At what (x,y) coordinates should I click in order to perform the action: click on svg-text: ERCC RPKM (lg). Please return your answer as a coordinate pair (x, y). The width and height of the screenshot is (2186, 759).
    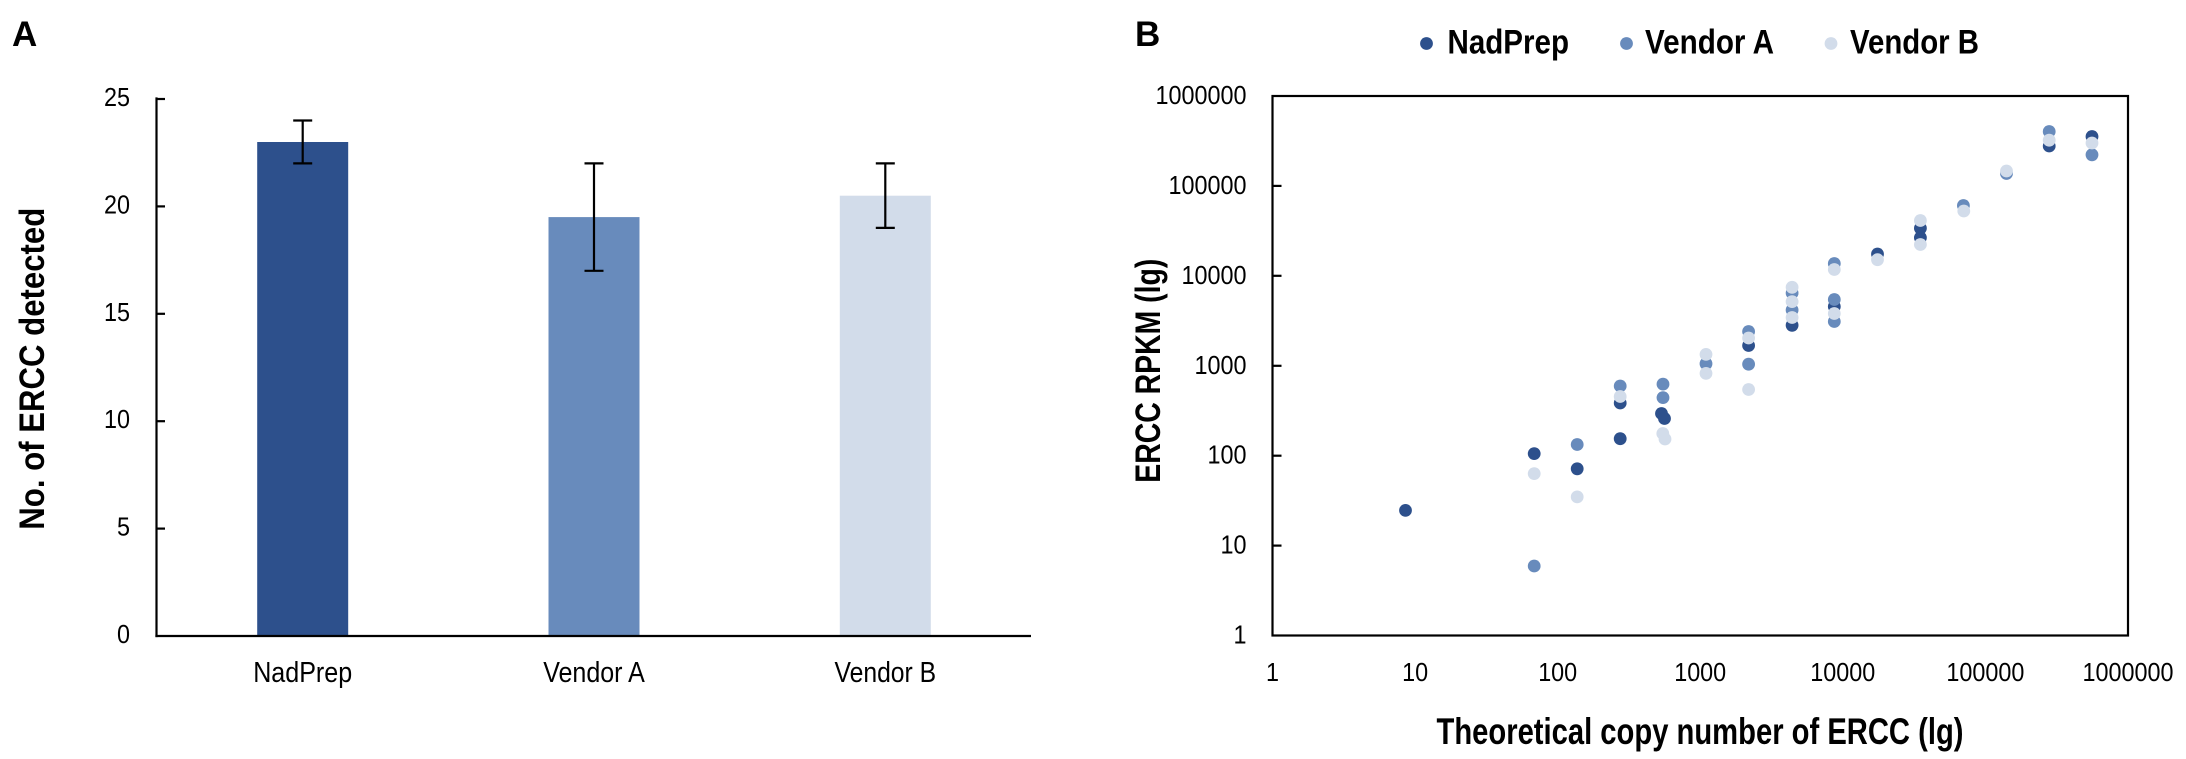
    Looking at the image, I should click on (1148, 371).